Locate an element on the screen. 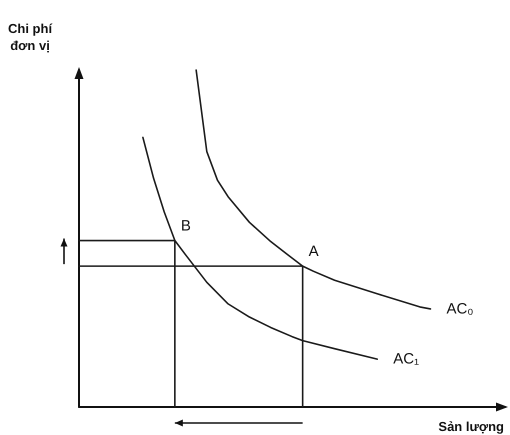  annotation: B is located at coordinates (185, 226).